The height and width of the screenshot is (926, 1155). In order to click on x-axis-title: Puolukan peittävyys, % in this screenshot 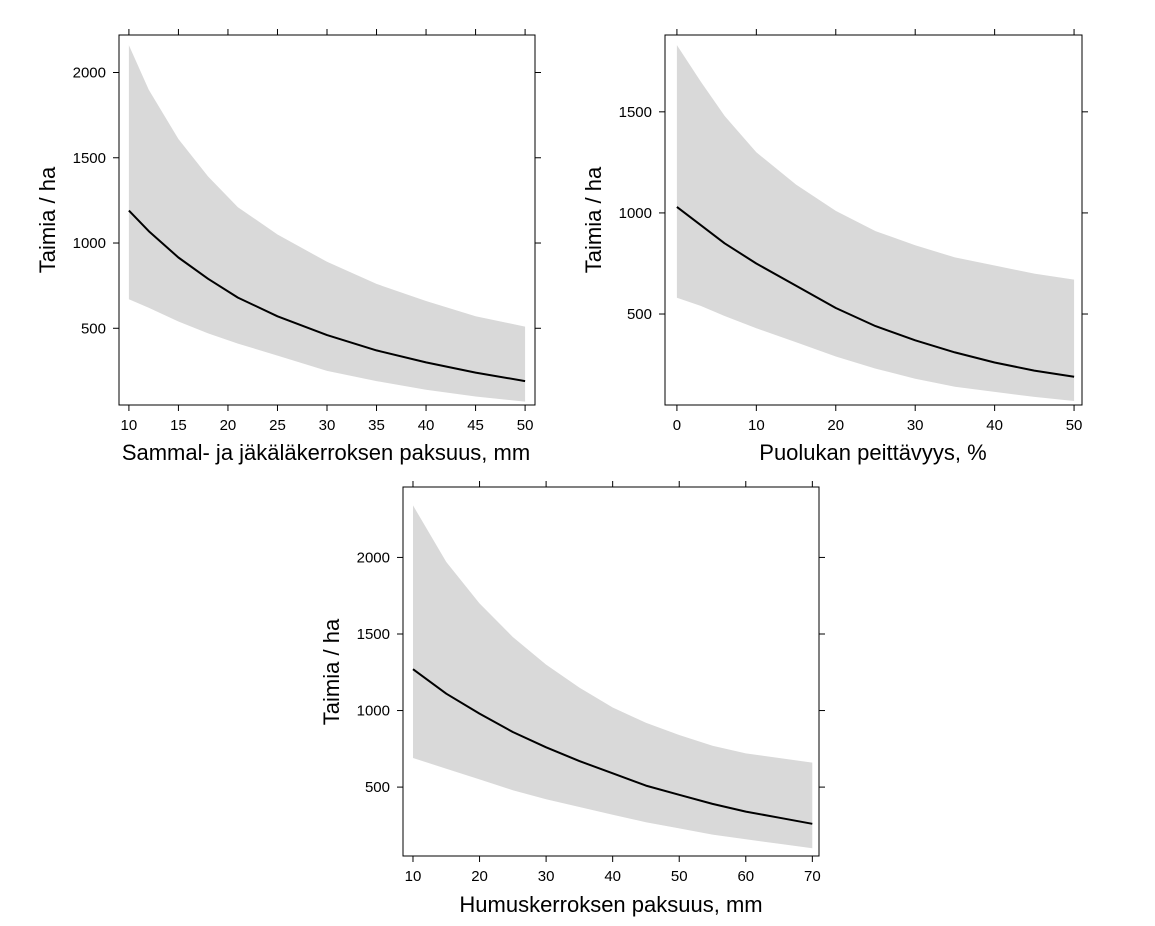, I will do `click(872, 452)`.